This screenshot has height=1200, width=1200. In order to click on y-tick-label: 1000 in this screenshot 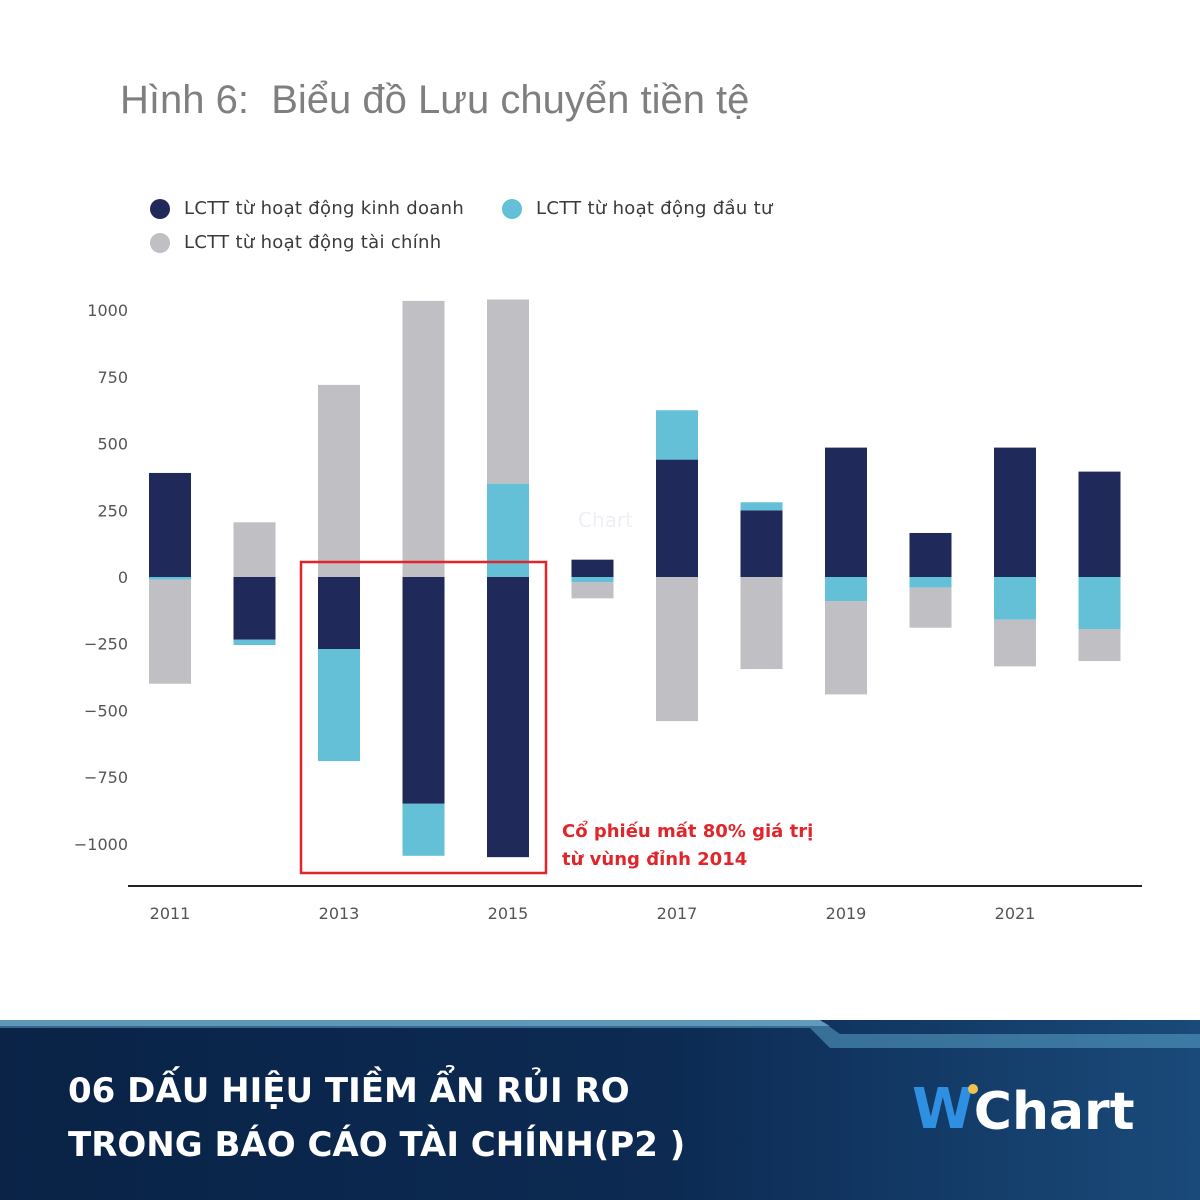, I will do `click(107, 310)`.